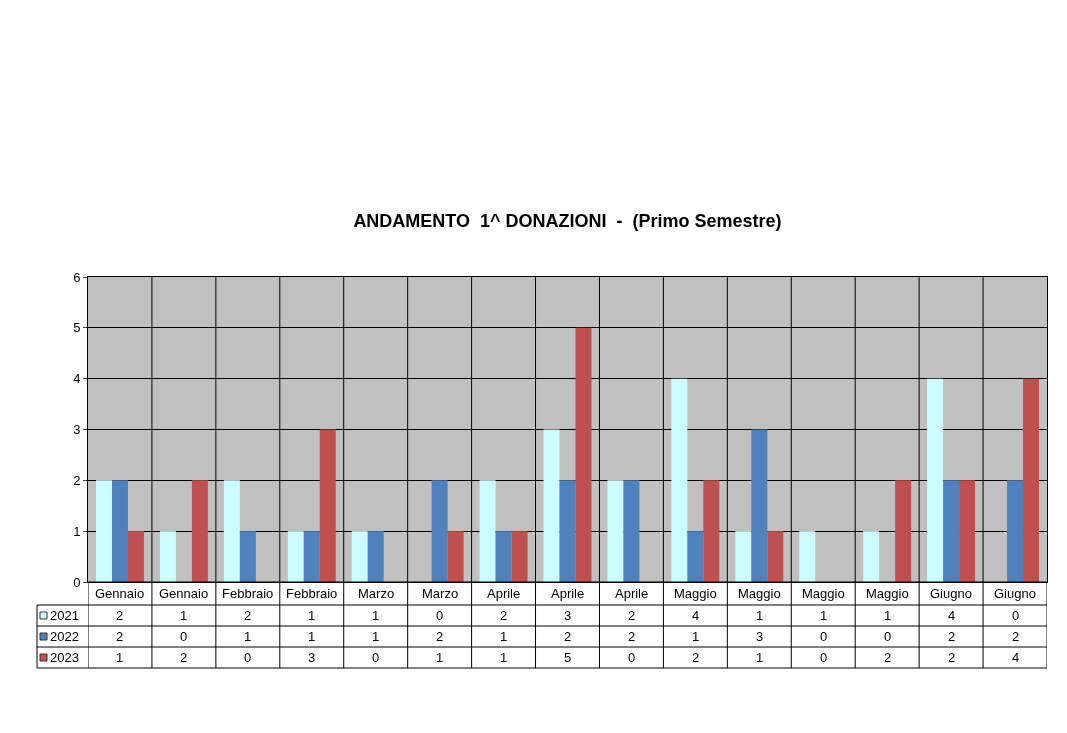 The image size is (1067, 733). Describe the element at coordinates (77, 379) in the screenshot. I see `y-tick-label: 4` at that location.